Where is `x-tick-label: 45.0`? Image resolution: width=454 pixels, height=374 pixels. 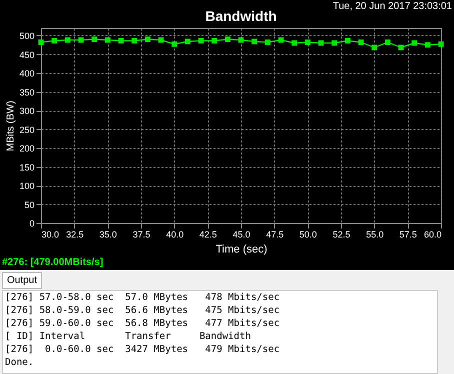 x-tick-label: 45.0 is located at coordinates (241, 235).